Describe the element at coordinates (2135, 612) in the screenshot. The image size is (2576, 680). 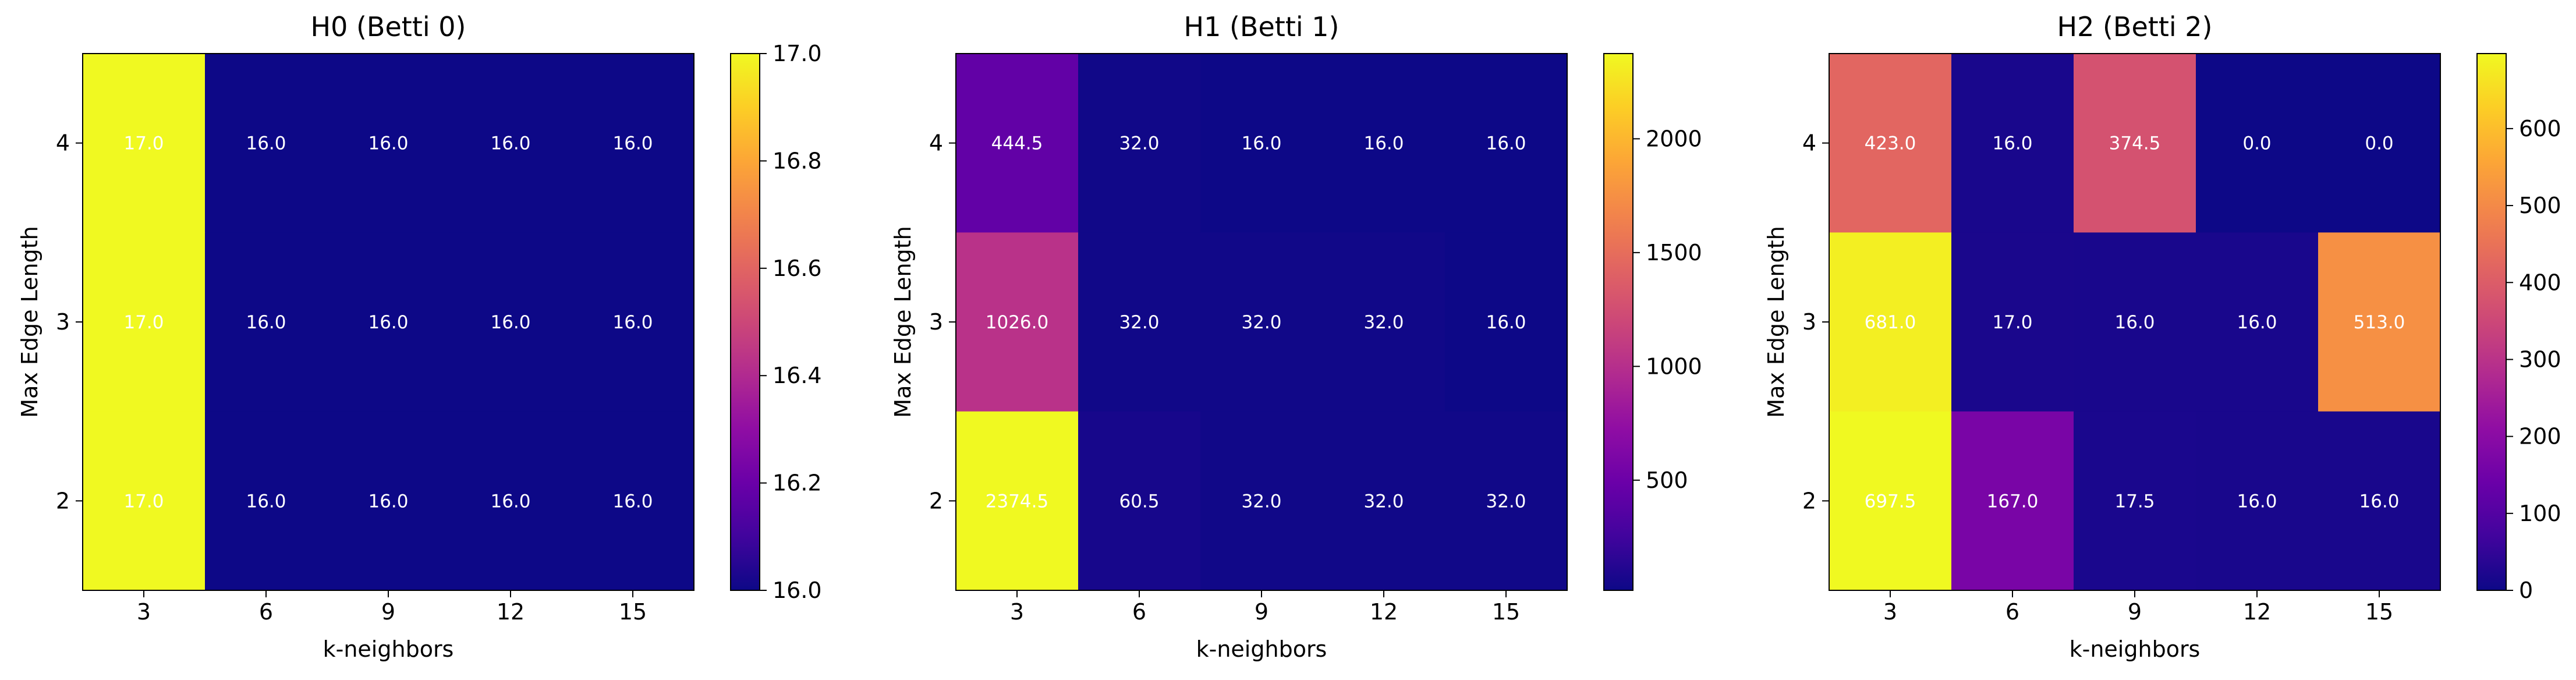
I see `x-tick-label: 9` at that location.